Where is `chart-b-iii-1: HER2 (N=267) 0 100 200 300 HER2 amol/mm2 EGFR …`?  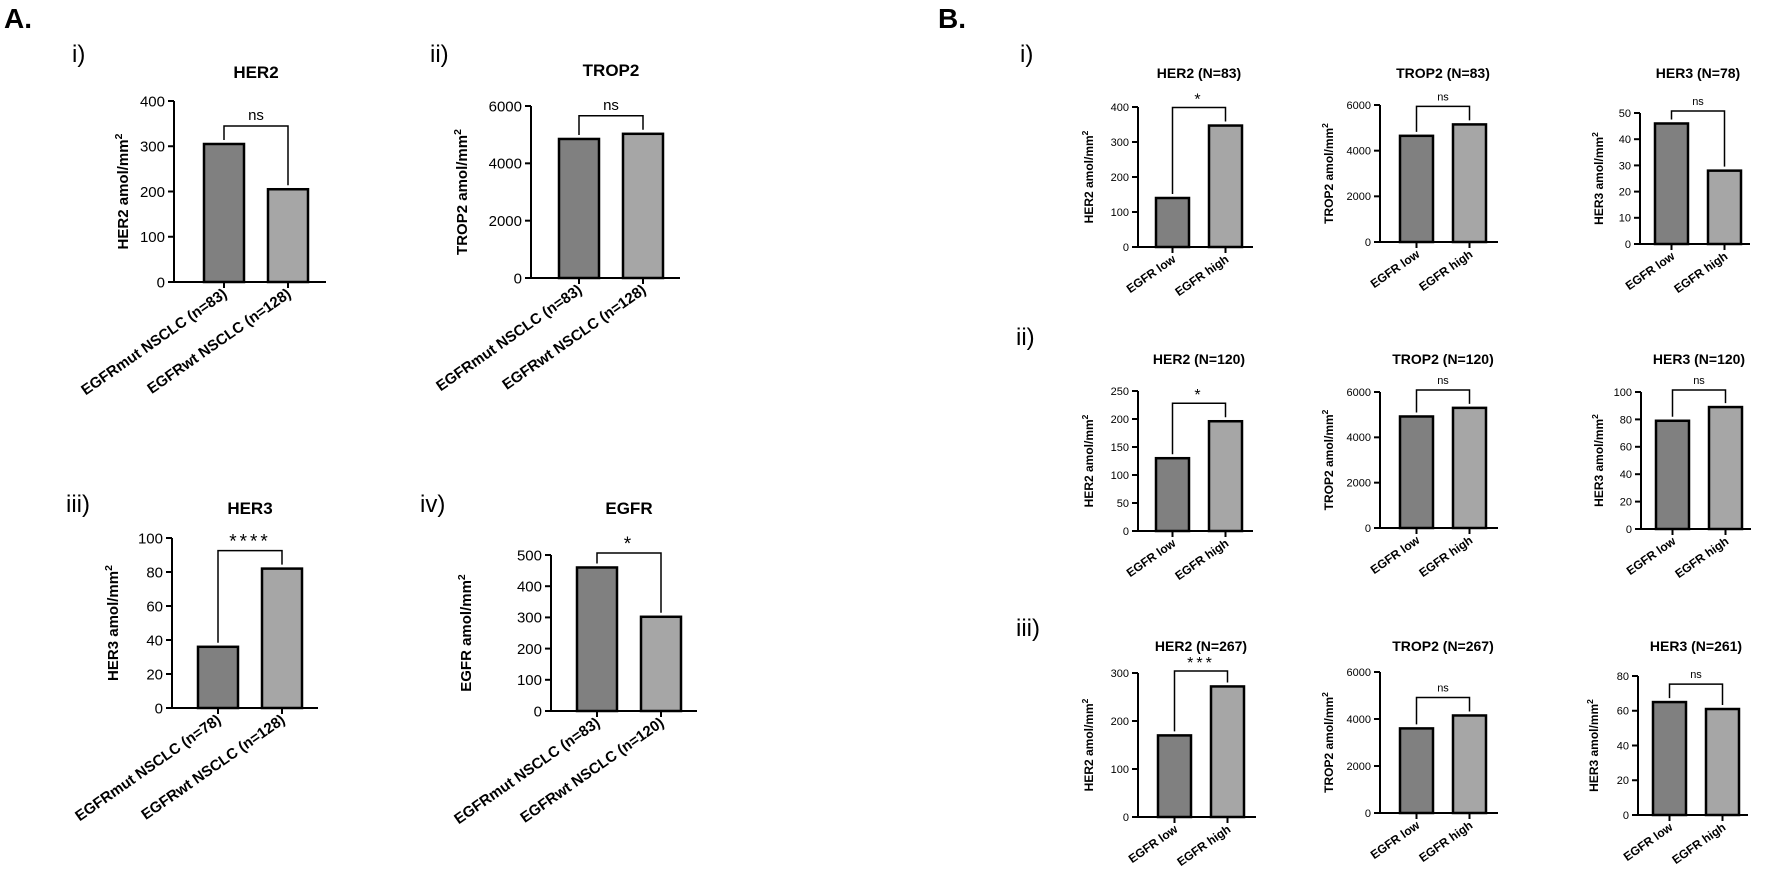
chart-b-iii-1: HER2 (N=267) 0 100 200 300 HER2 amol/mm2 EGFR … is located at coordinates (1168, 753).